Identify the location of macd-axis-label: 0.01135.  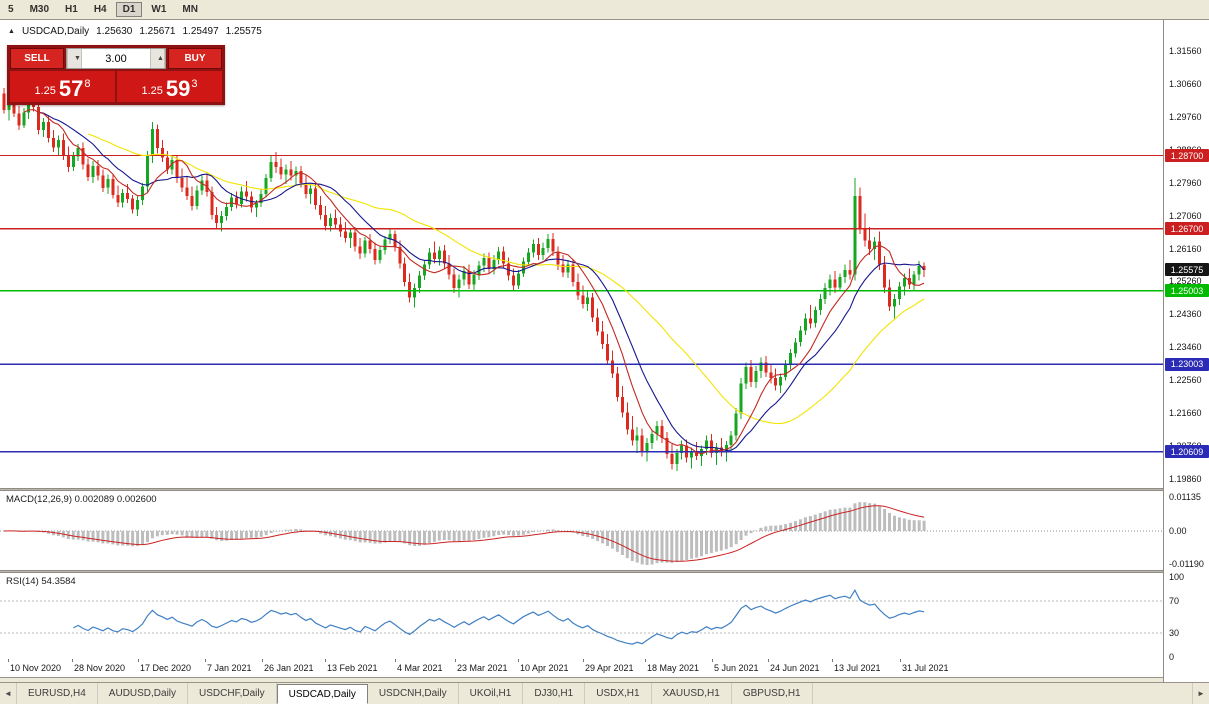
(1185, 497).